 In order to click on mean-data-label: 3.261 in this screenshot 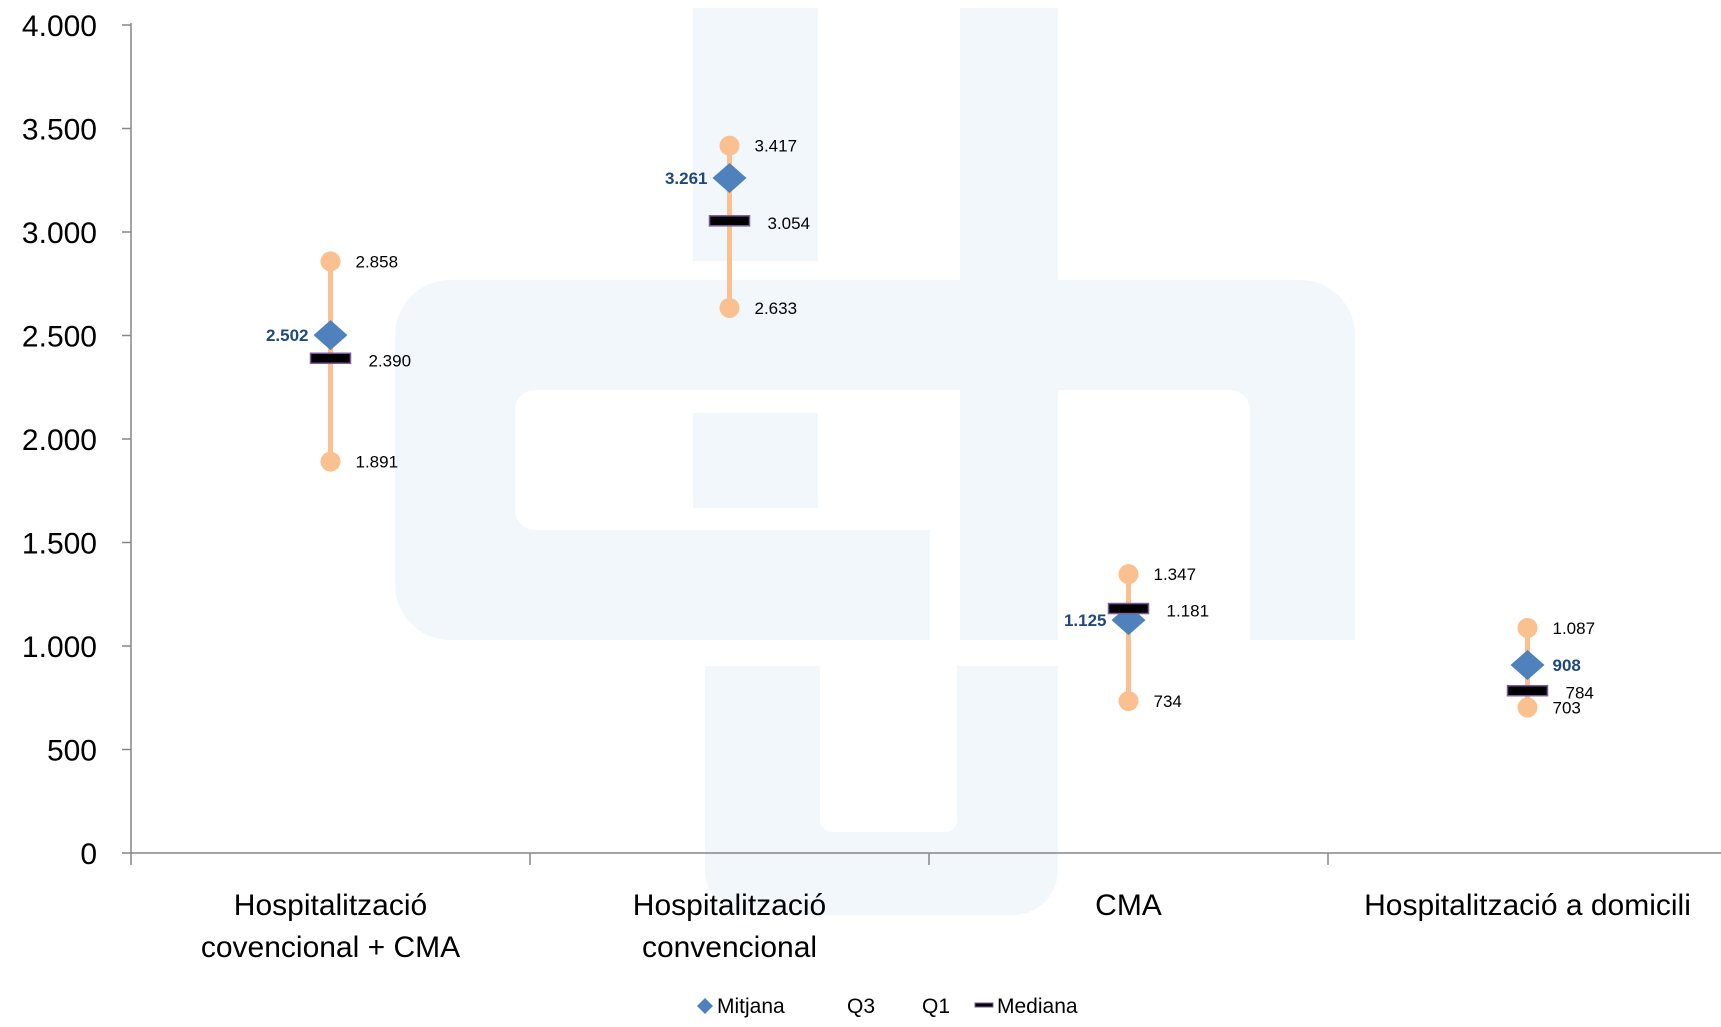, I will do `click(686, 178)`.